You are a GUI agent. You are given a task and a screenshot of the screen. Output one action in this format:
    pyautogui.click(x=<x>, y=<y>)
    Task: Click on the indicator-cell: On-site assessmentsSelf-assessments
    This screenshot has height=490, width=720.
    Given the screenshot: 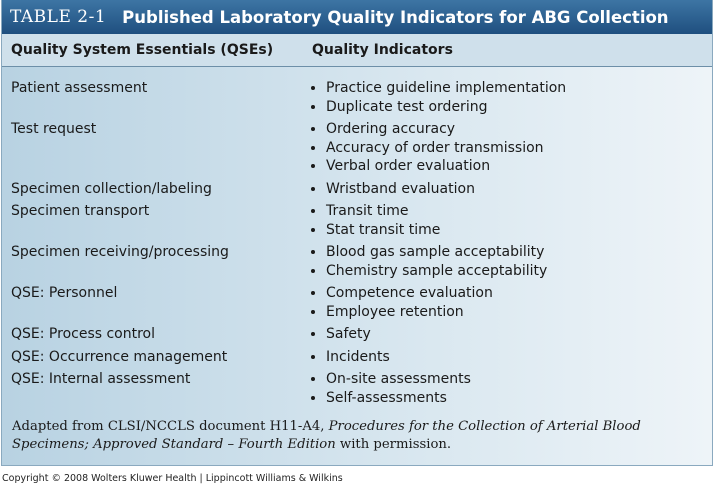 What is the action you would take?
    pyautogui.click(x=512, y=388)
    